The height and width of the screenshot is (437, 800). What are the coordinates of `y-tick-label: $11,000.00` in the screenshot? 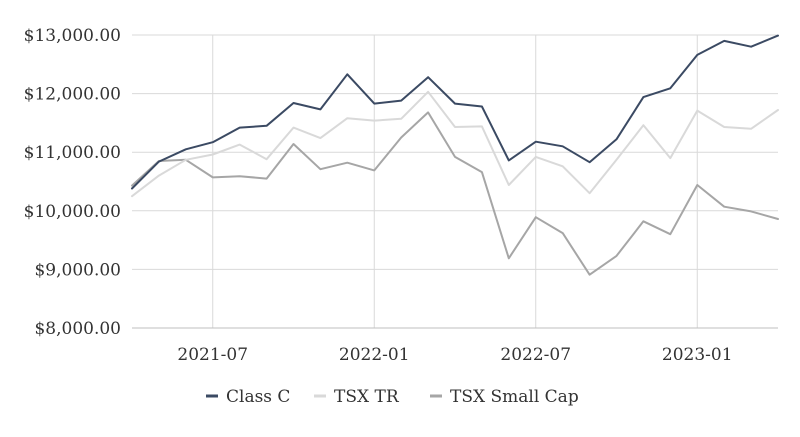 It's located at (72, 153).